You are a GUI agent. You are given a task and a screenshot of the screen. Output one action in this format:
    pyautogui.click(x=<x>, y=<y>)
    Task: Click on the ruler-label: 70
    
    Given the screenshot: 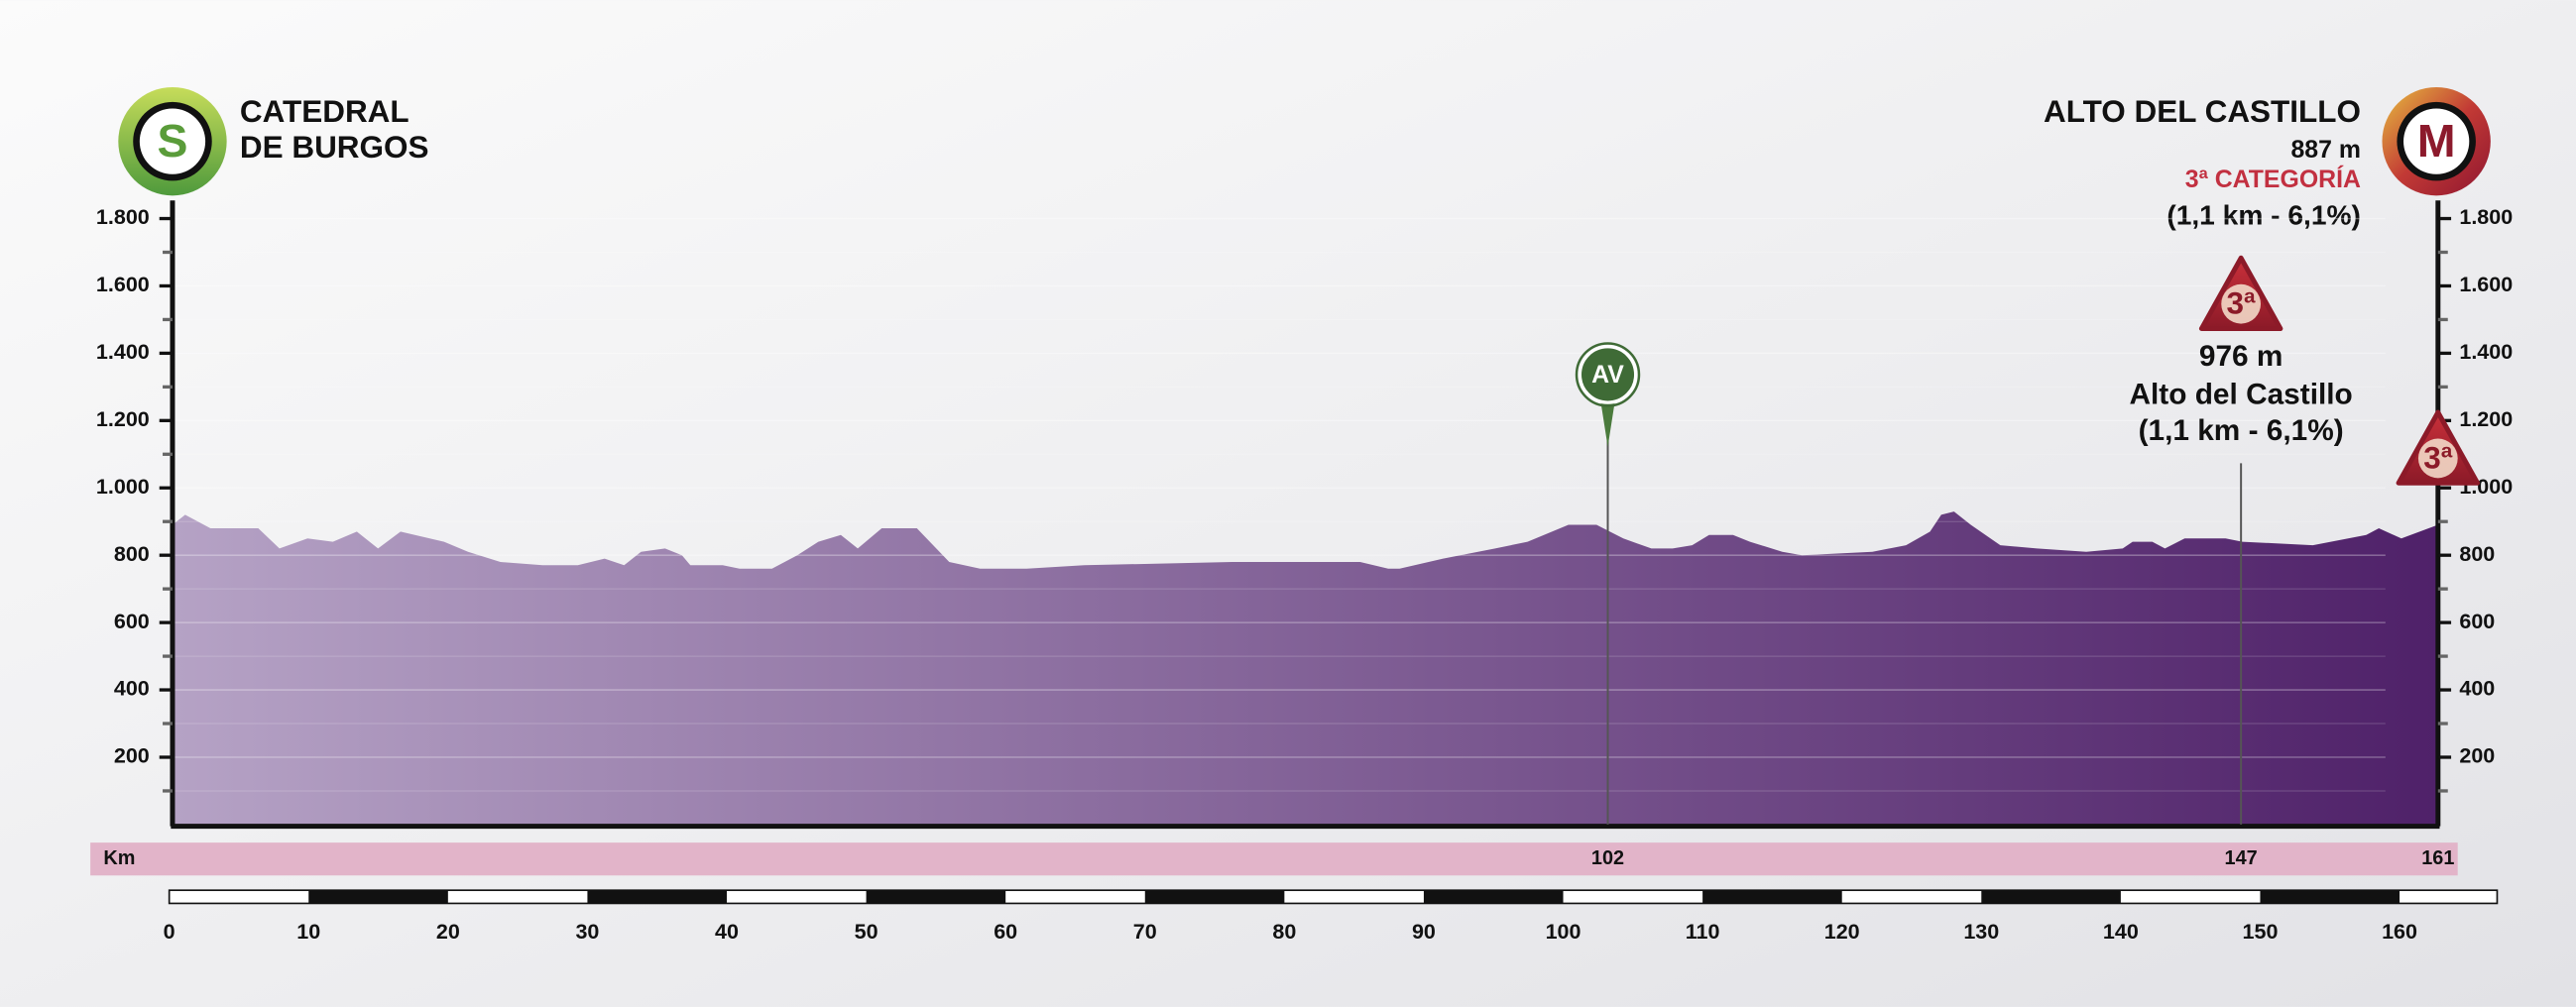 What is the action you would take?
    pyautogui.click(x=1145, y=932)
    